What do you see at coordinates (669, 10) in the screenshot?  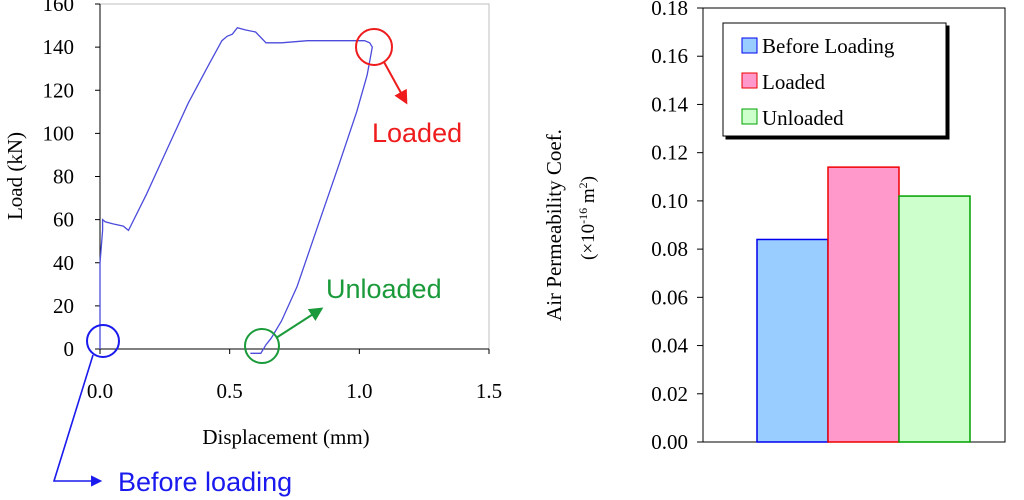 I see `right-y-tick-label: 0.18` at bounding box center [669, 10].